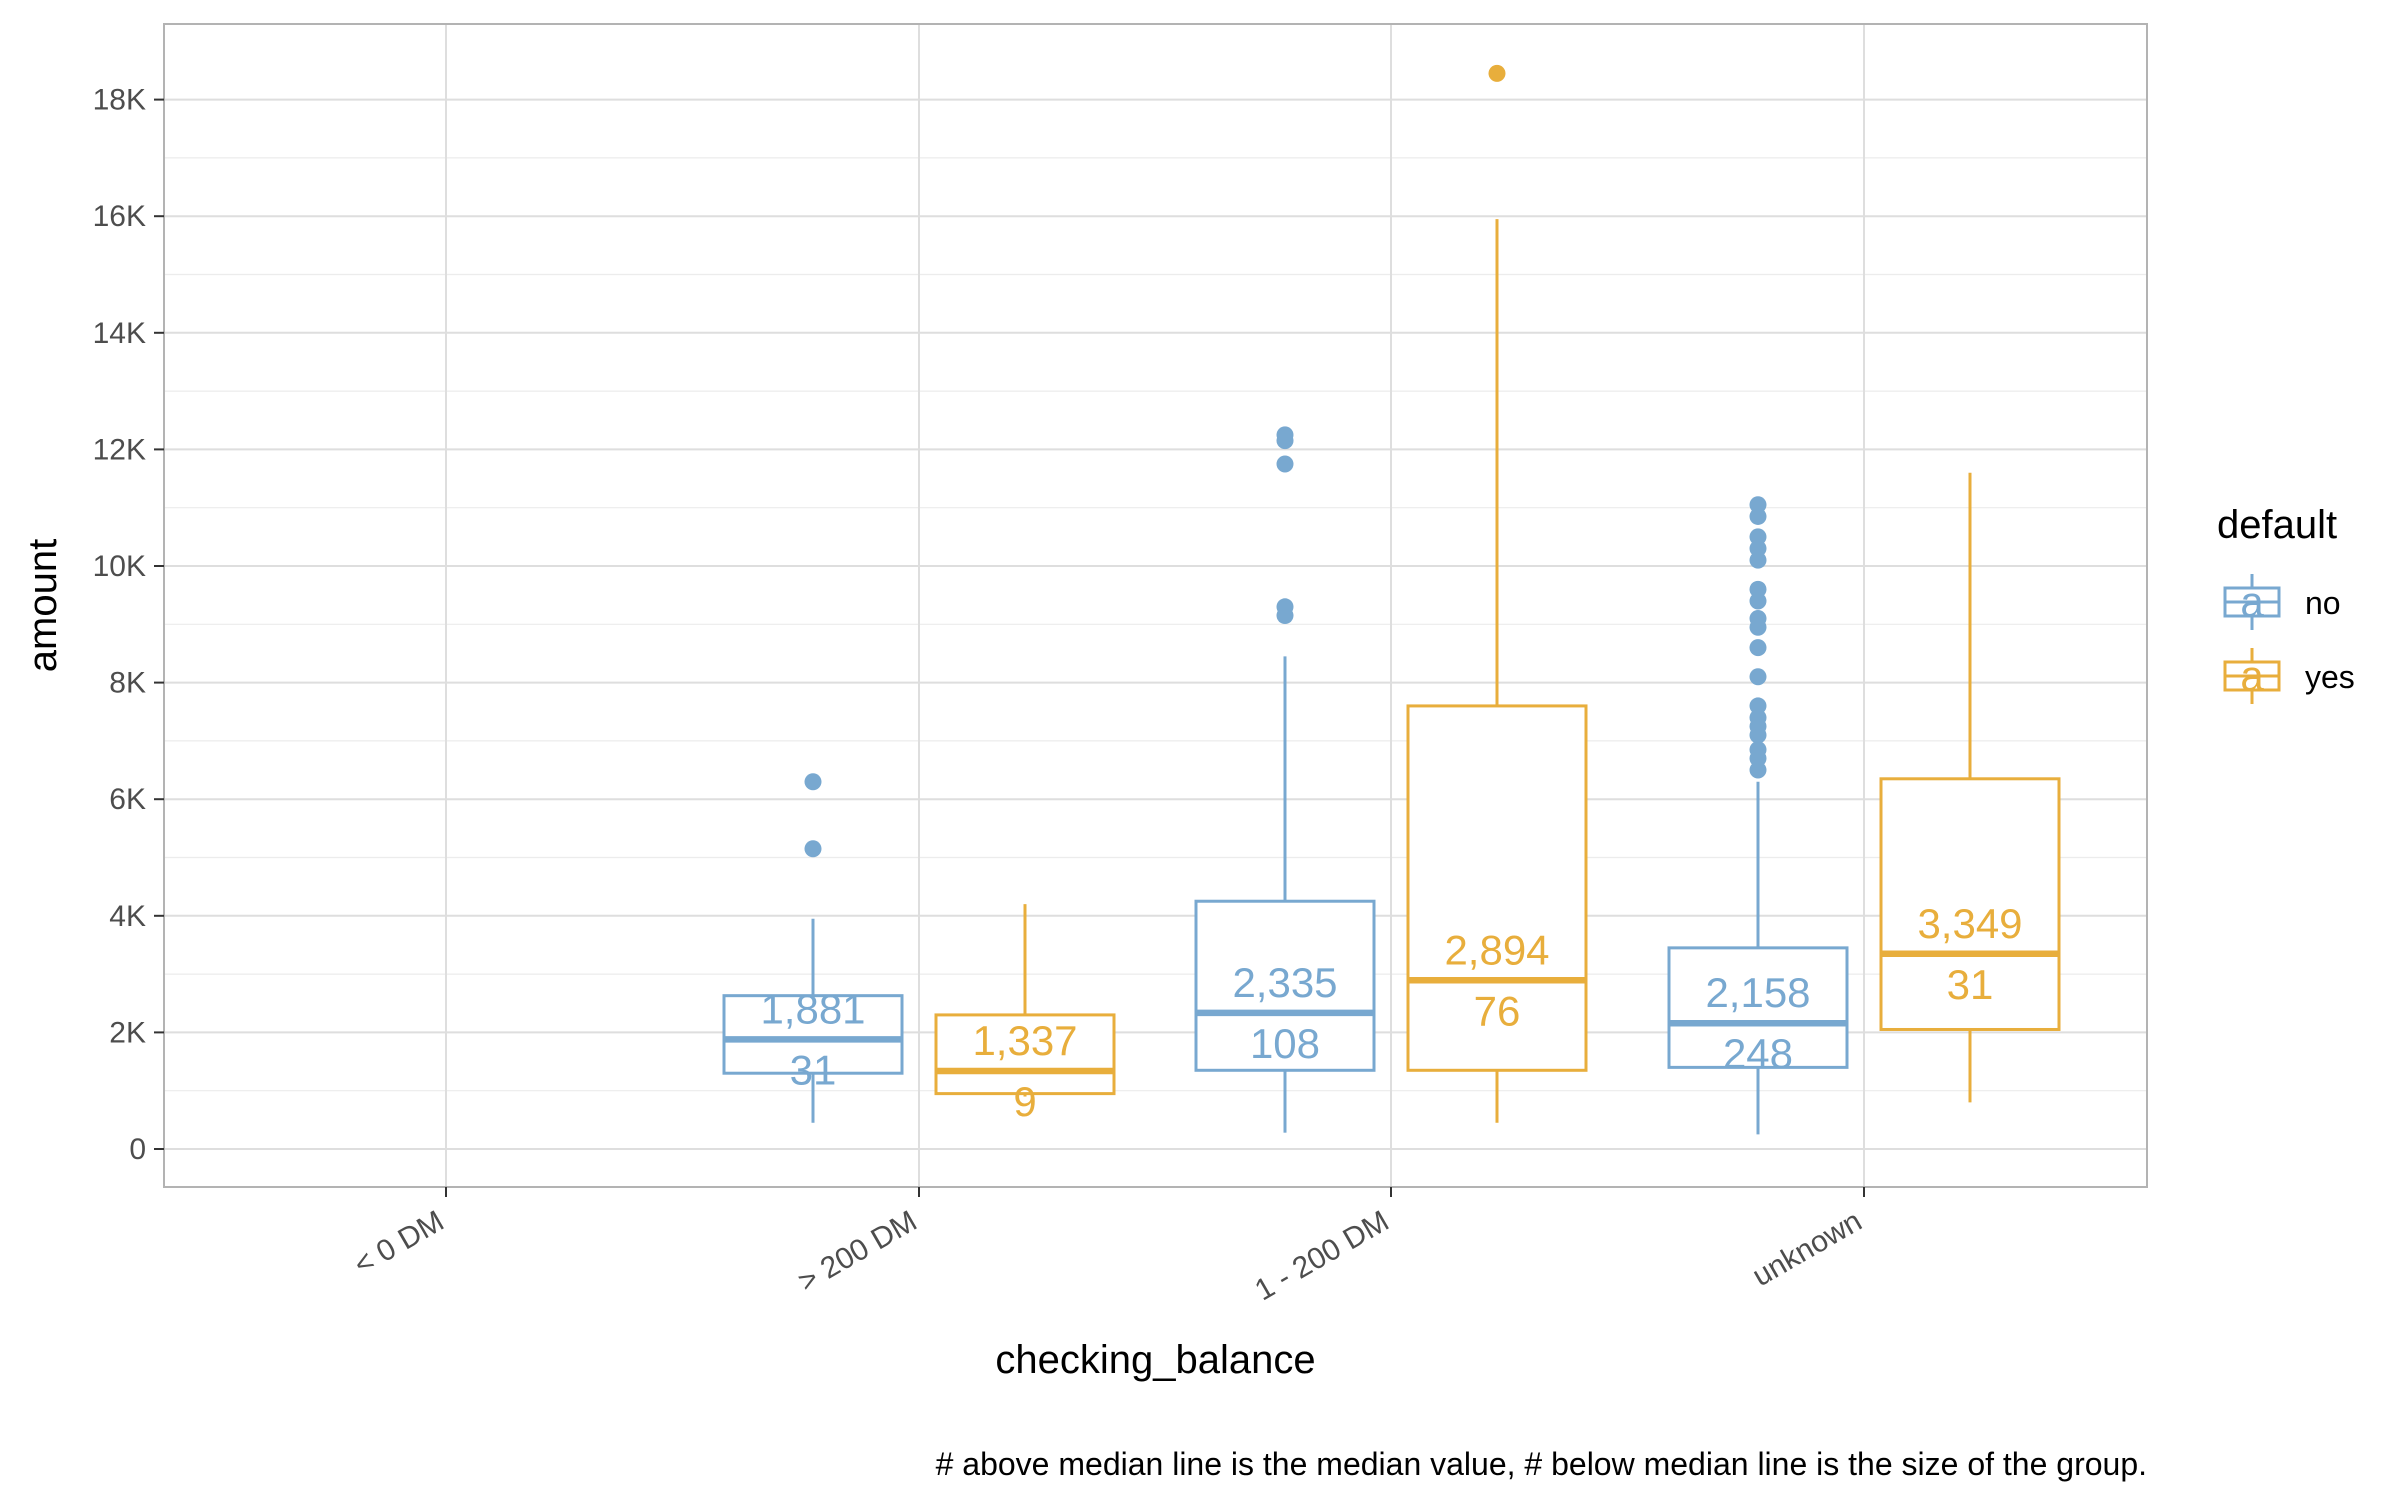 The width and height of the screenshot is (2400, 1500). Describe the element at coordinates (2277, 525) in the screenshot. I see `legend-title: default` at that location.